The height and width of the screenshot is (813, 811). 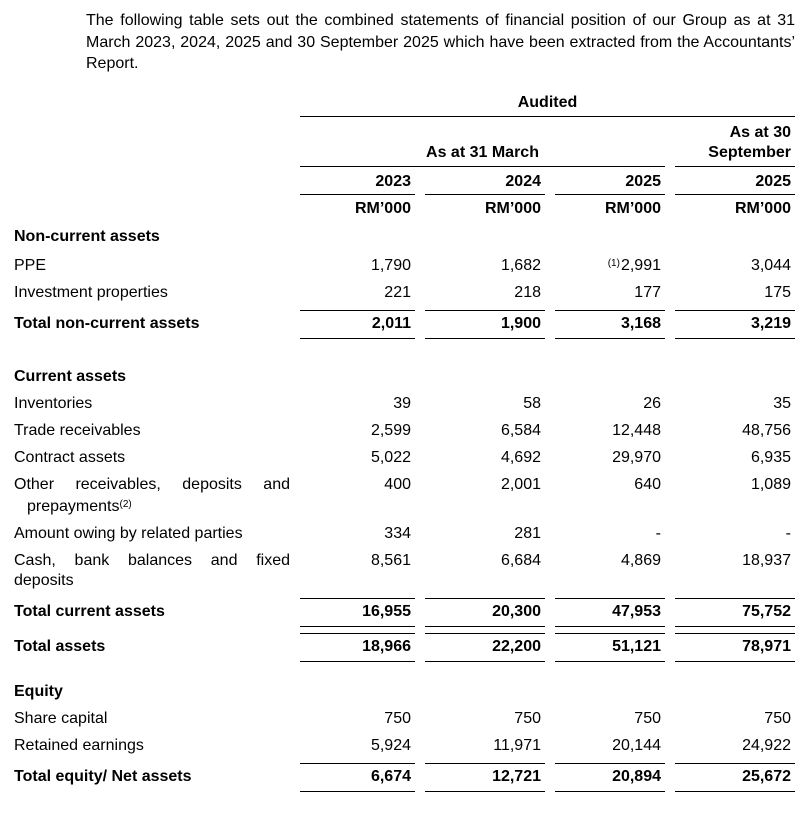 What do you see at coordinates (512, 208) in the screenshot?
I see `header-unit-2024: RM’000` at bounding box center [512, 208].